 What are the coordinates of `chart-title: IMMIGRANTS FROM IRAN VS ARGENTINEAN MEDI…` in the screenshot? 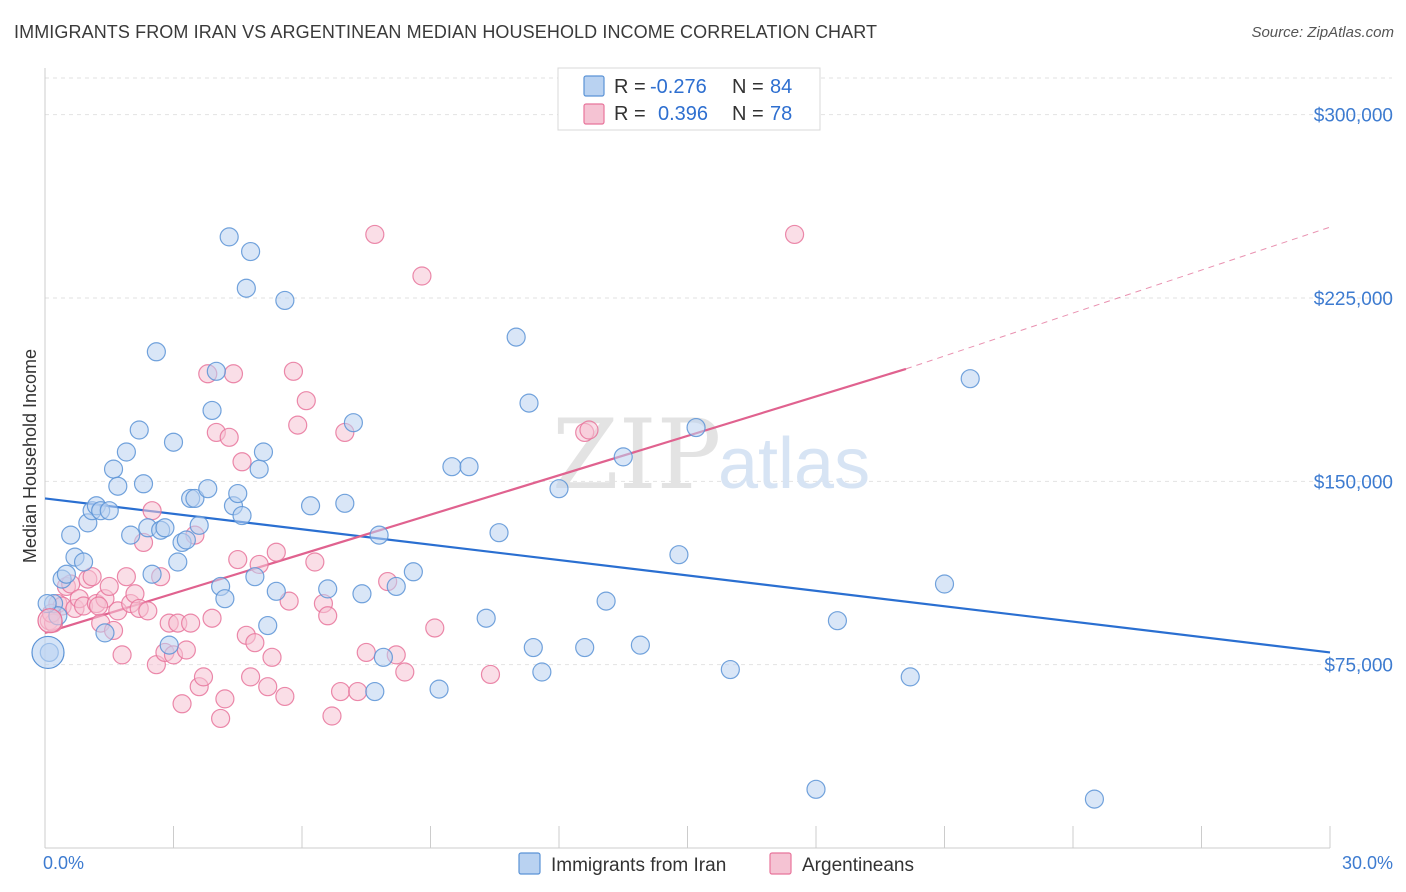 It's located at (446, 32).